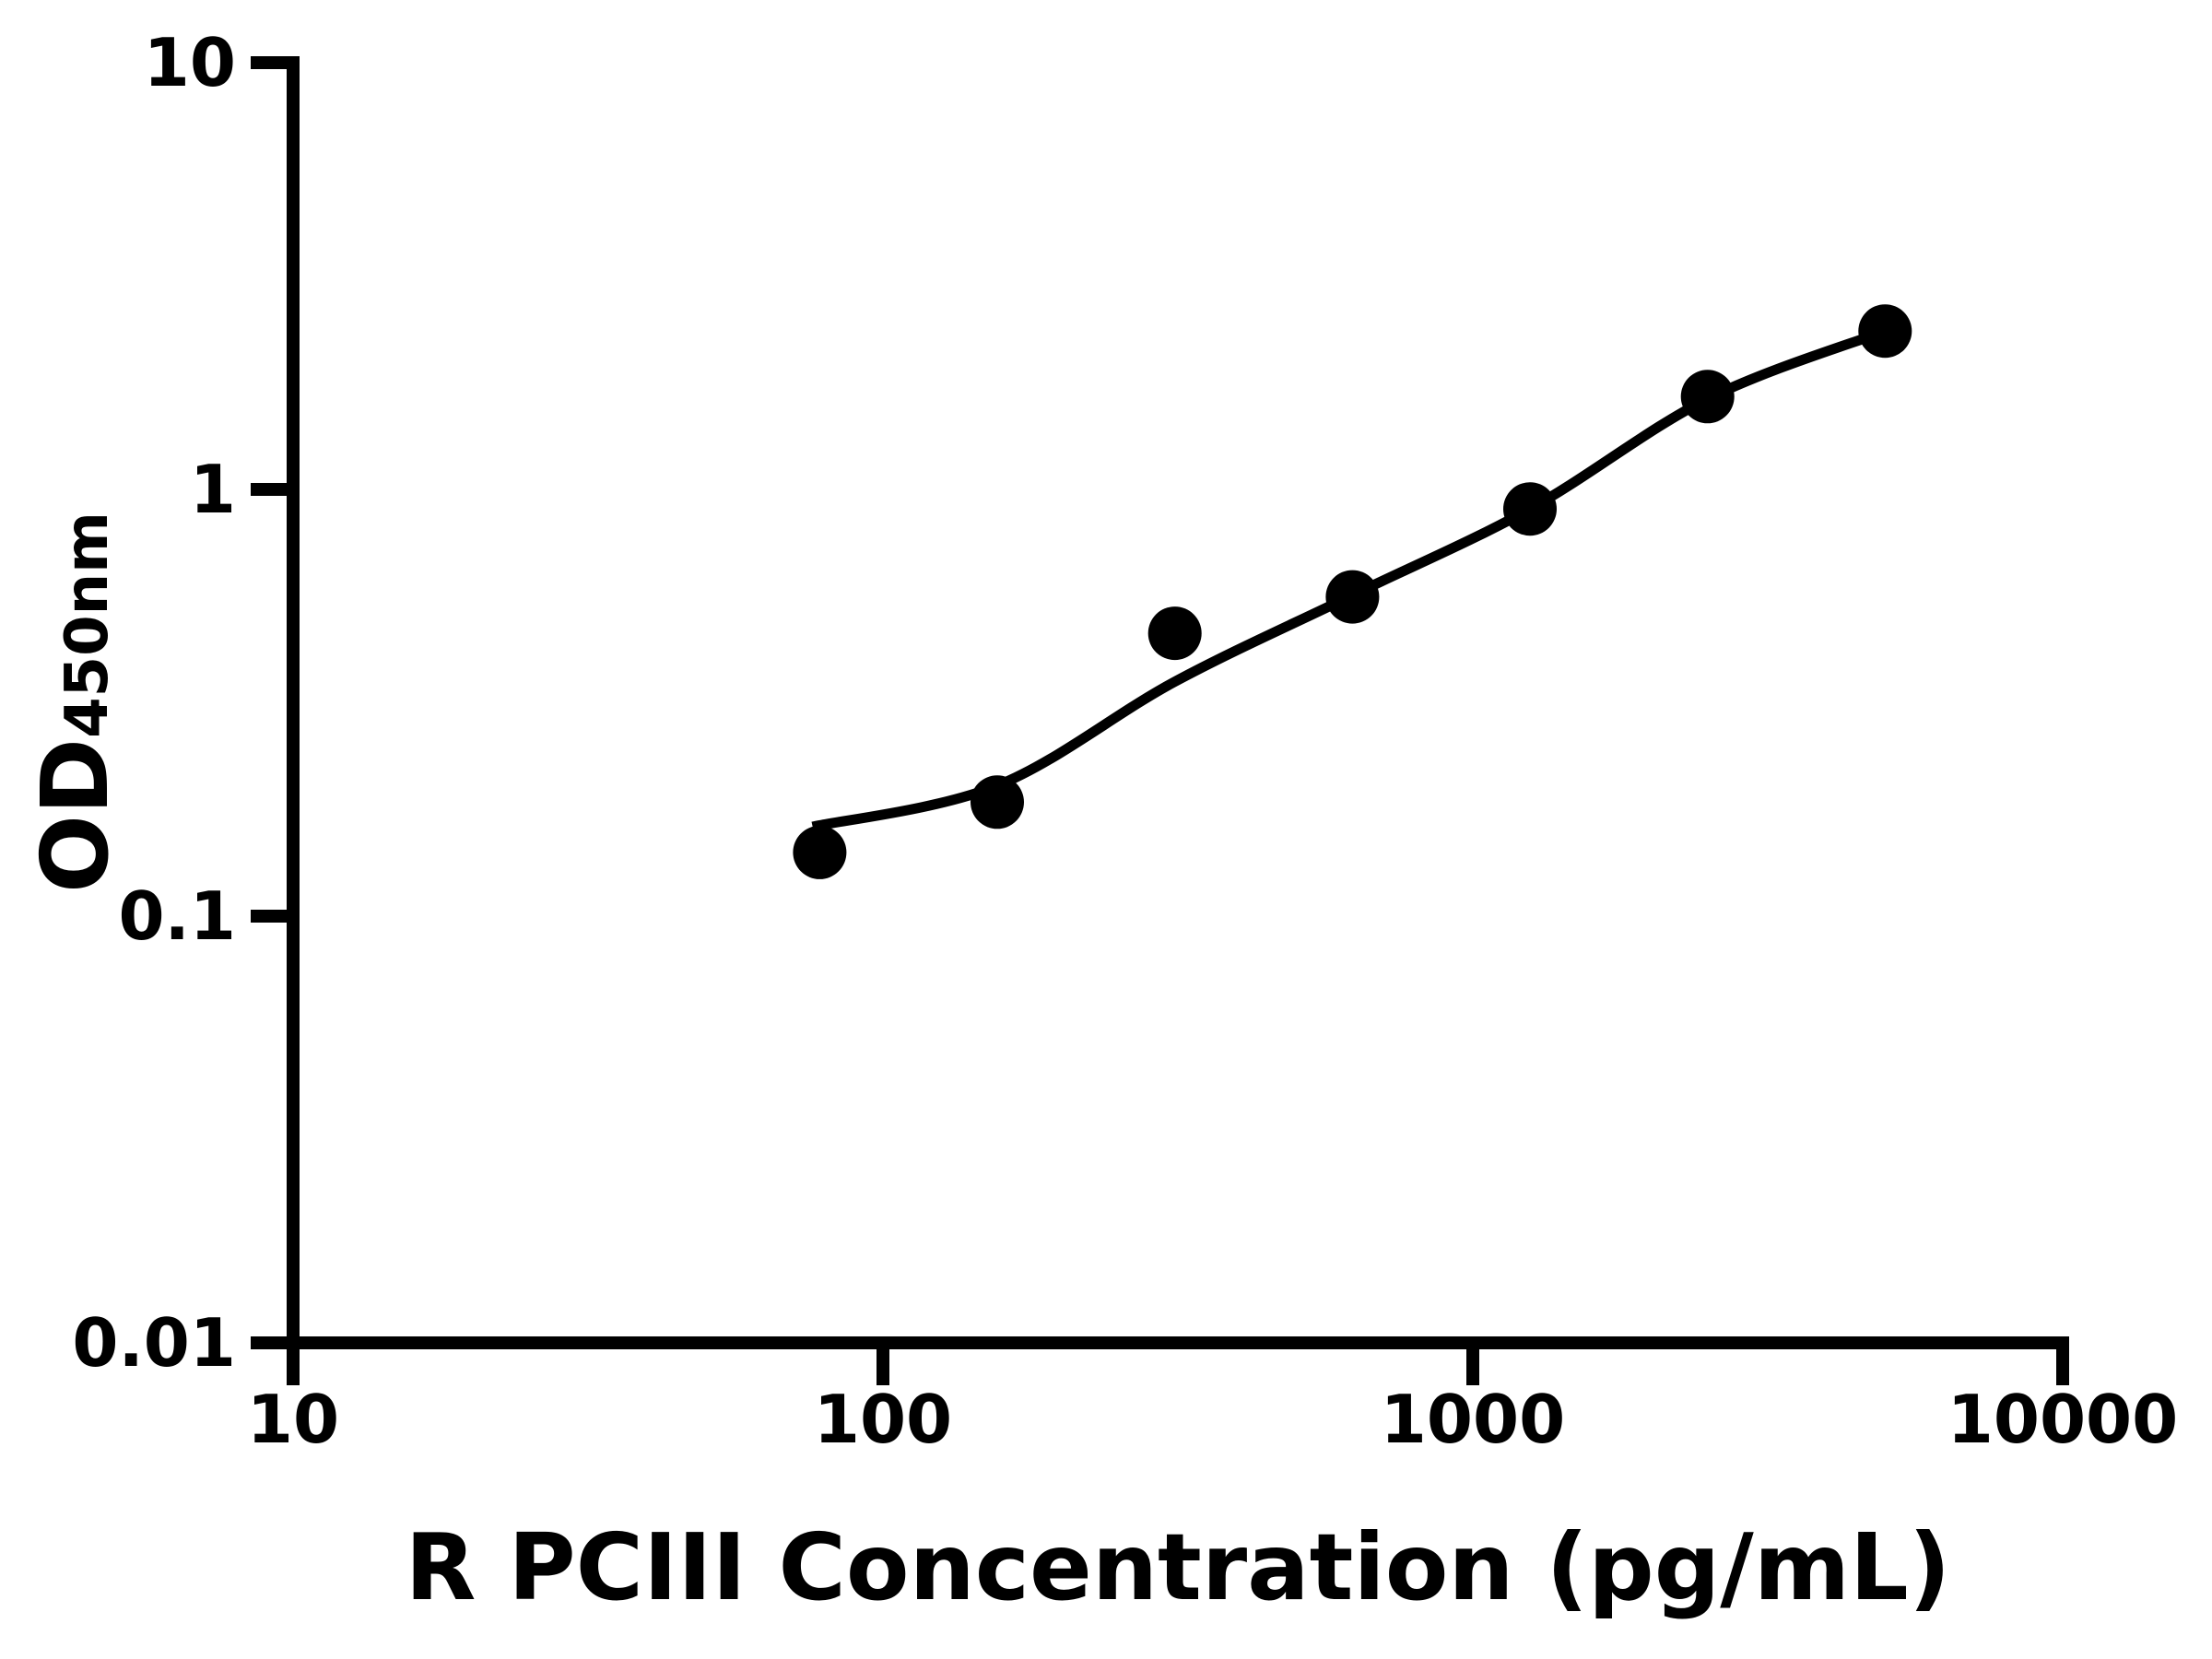  Describe the element at coordinates (190, 62) in the screenshot. I see `y-tick-label: 10` at that location.